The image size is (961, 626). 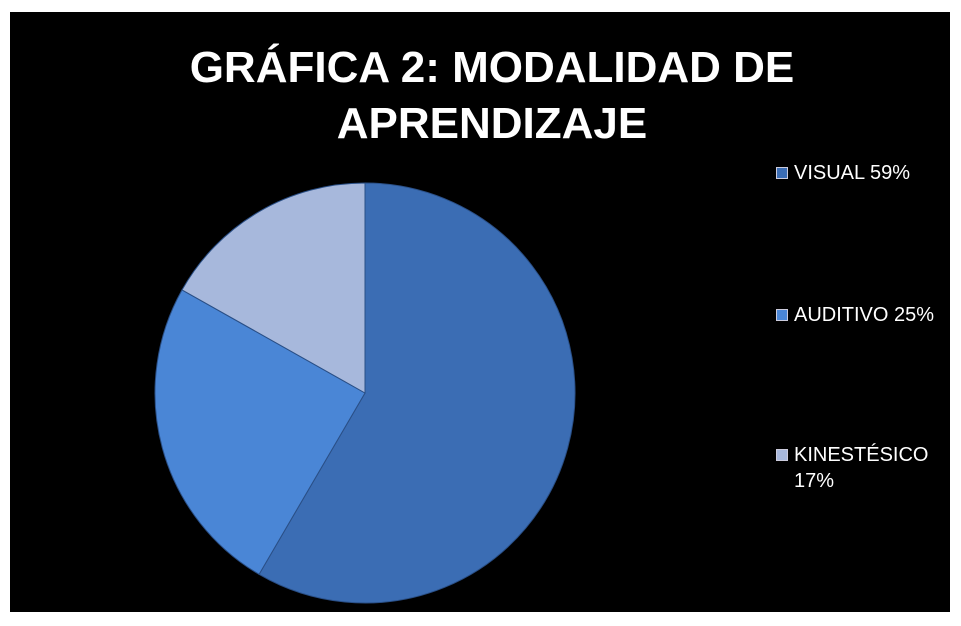 I want to click on chart-title: GRÁFICA 2: MODALIDAD DE APRENDIZAJE, so click(x=492, y=95).